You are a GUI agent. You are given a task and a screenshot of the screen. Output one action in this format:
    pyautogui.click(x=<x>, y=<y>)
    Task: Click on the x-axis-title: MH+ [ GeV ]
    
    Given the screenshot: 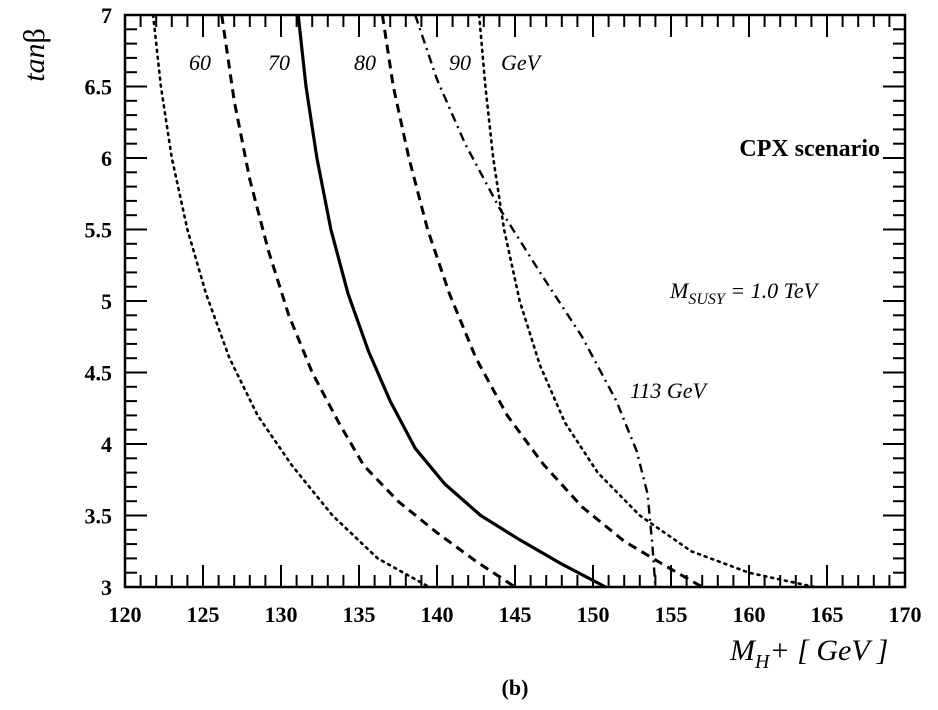 What is the action you would take?
    pyautogui.click(x=808, y=653)
    